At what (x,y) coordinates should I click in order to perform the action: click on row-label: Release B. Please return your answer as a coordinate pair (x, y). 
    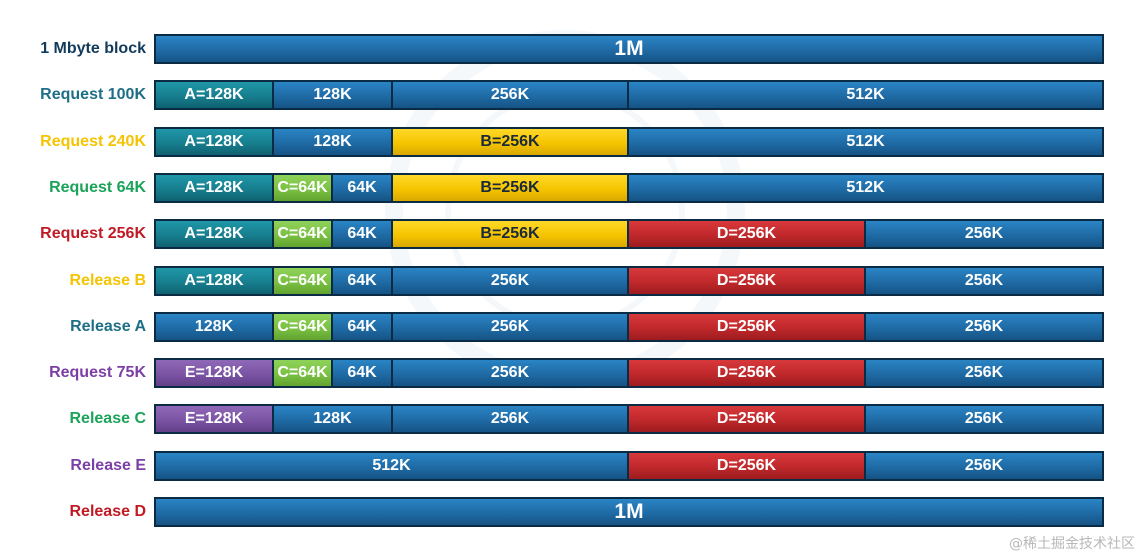
    Looking at the image, I should click on (108, 280).